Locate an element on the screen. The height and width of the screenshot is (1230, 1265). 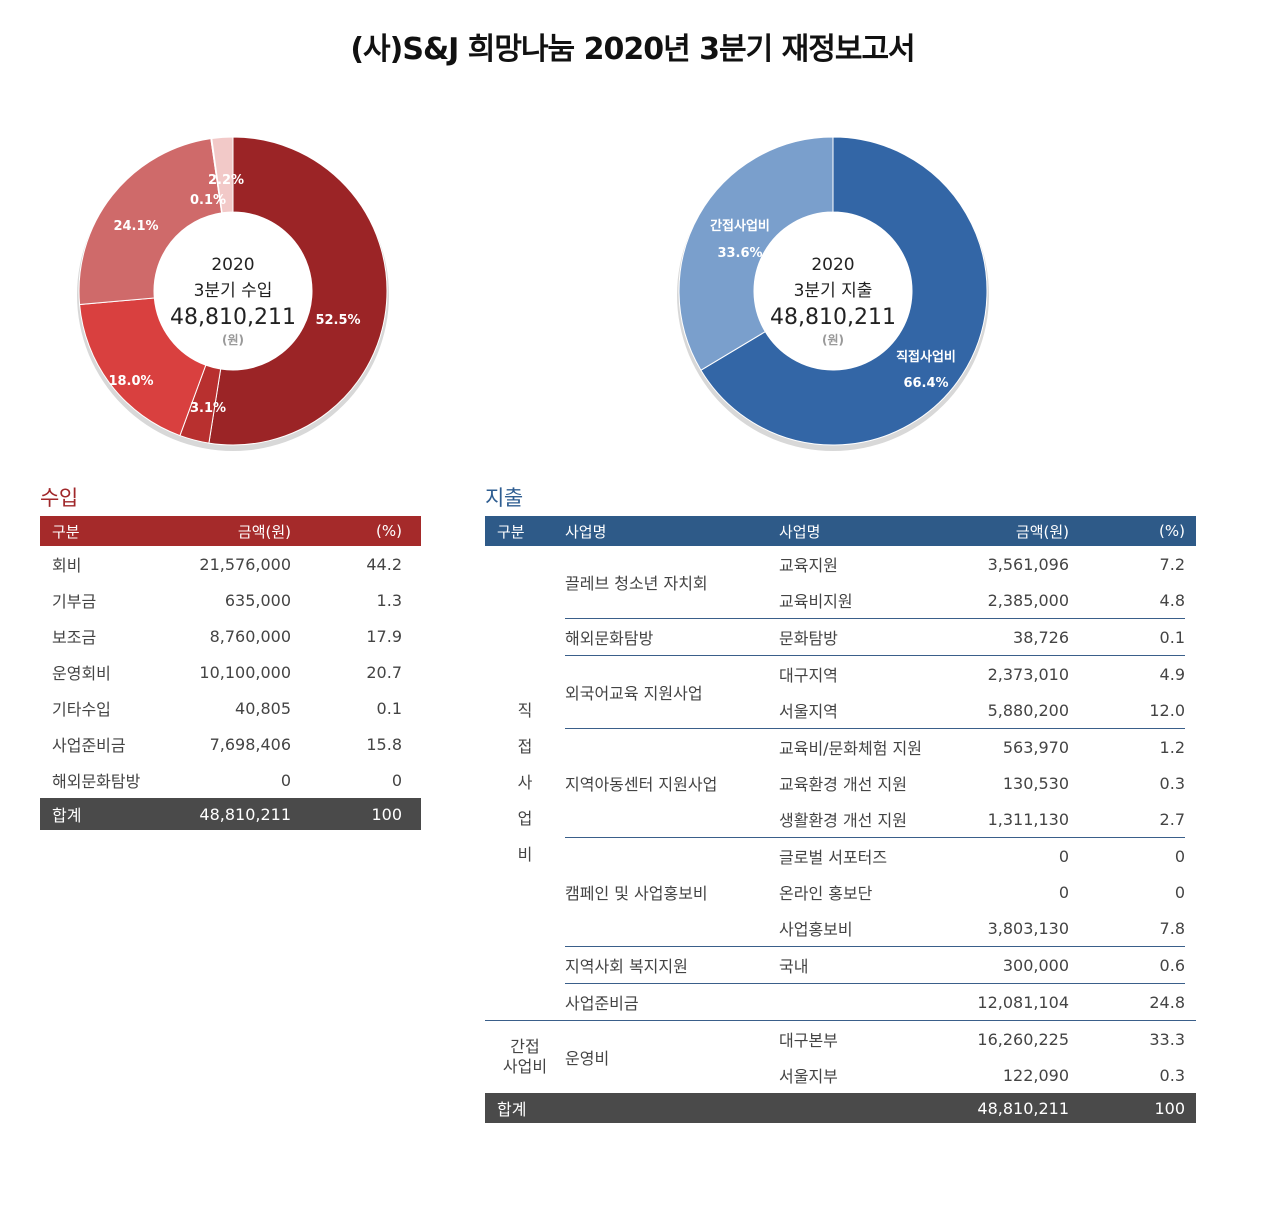
expense-project-name: 끌레브 청소년 자치회 is located at coordinates (636, 583).